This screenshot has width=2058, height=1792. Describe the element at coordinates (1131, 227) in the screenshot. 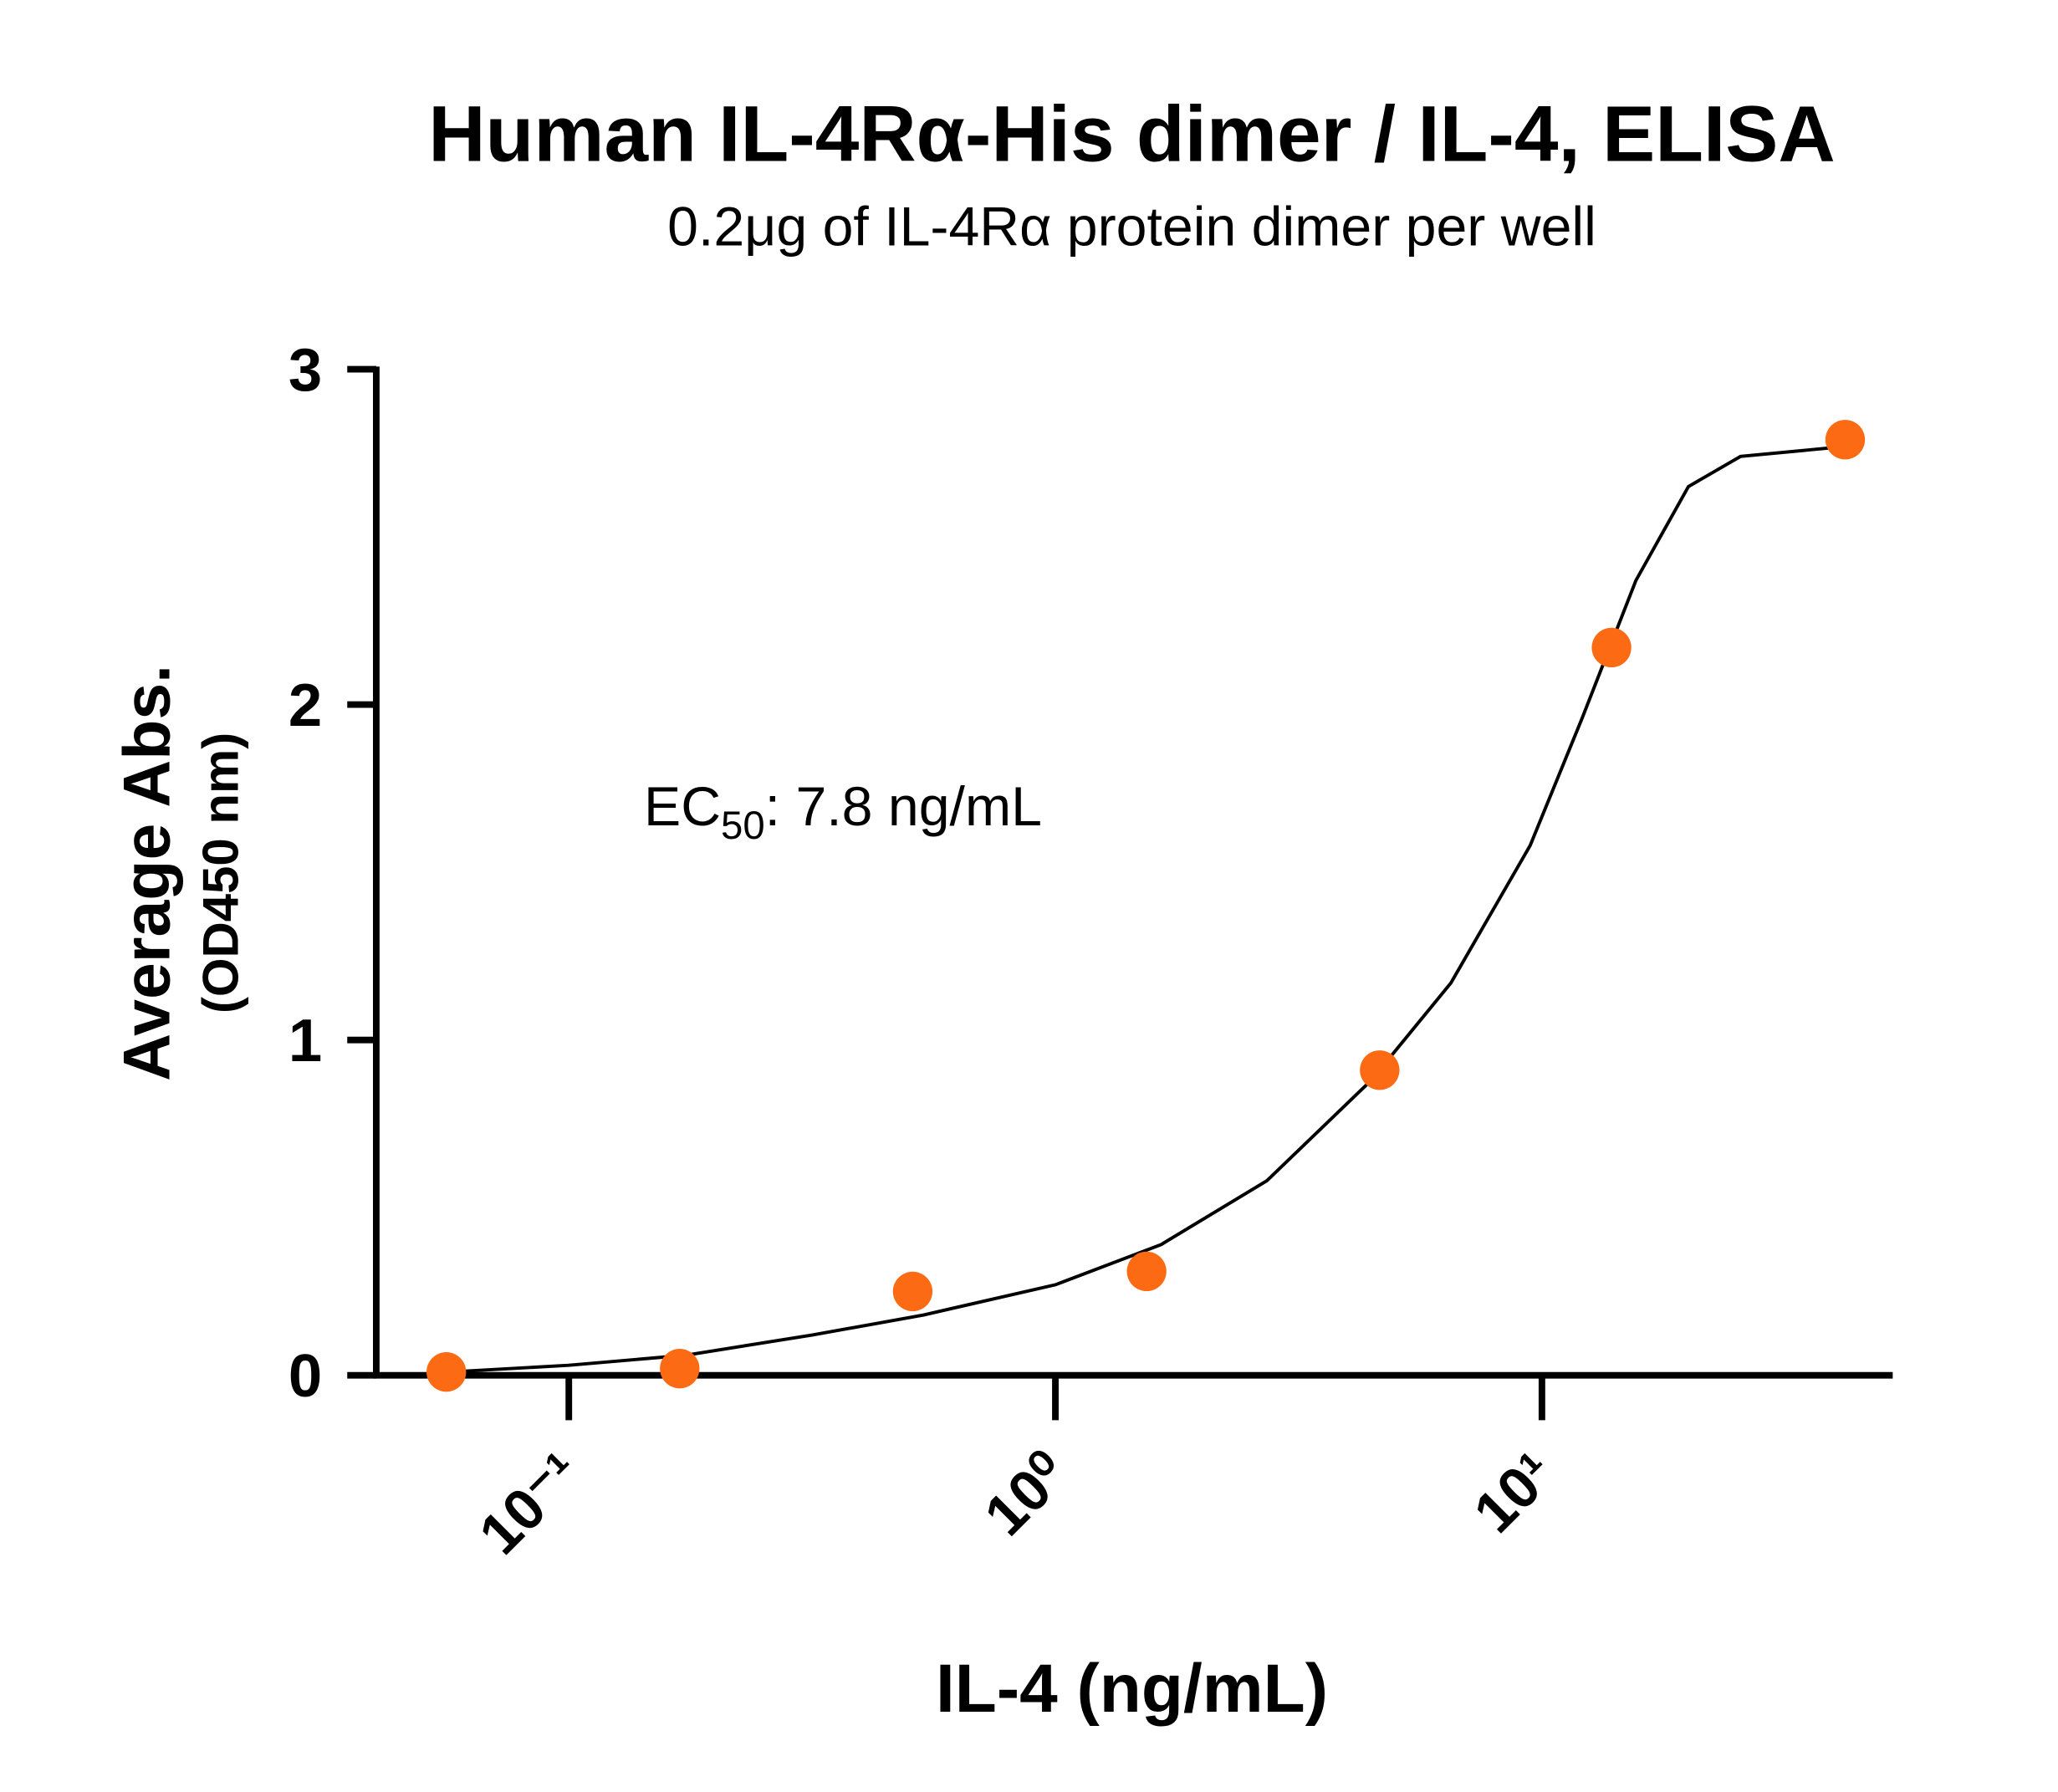

I see `chart-subtitle: 0.2μg of IL-4Rα protein dimer per well` at that location.